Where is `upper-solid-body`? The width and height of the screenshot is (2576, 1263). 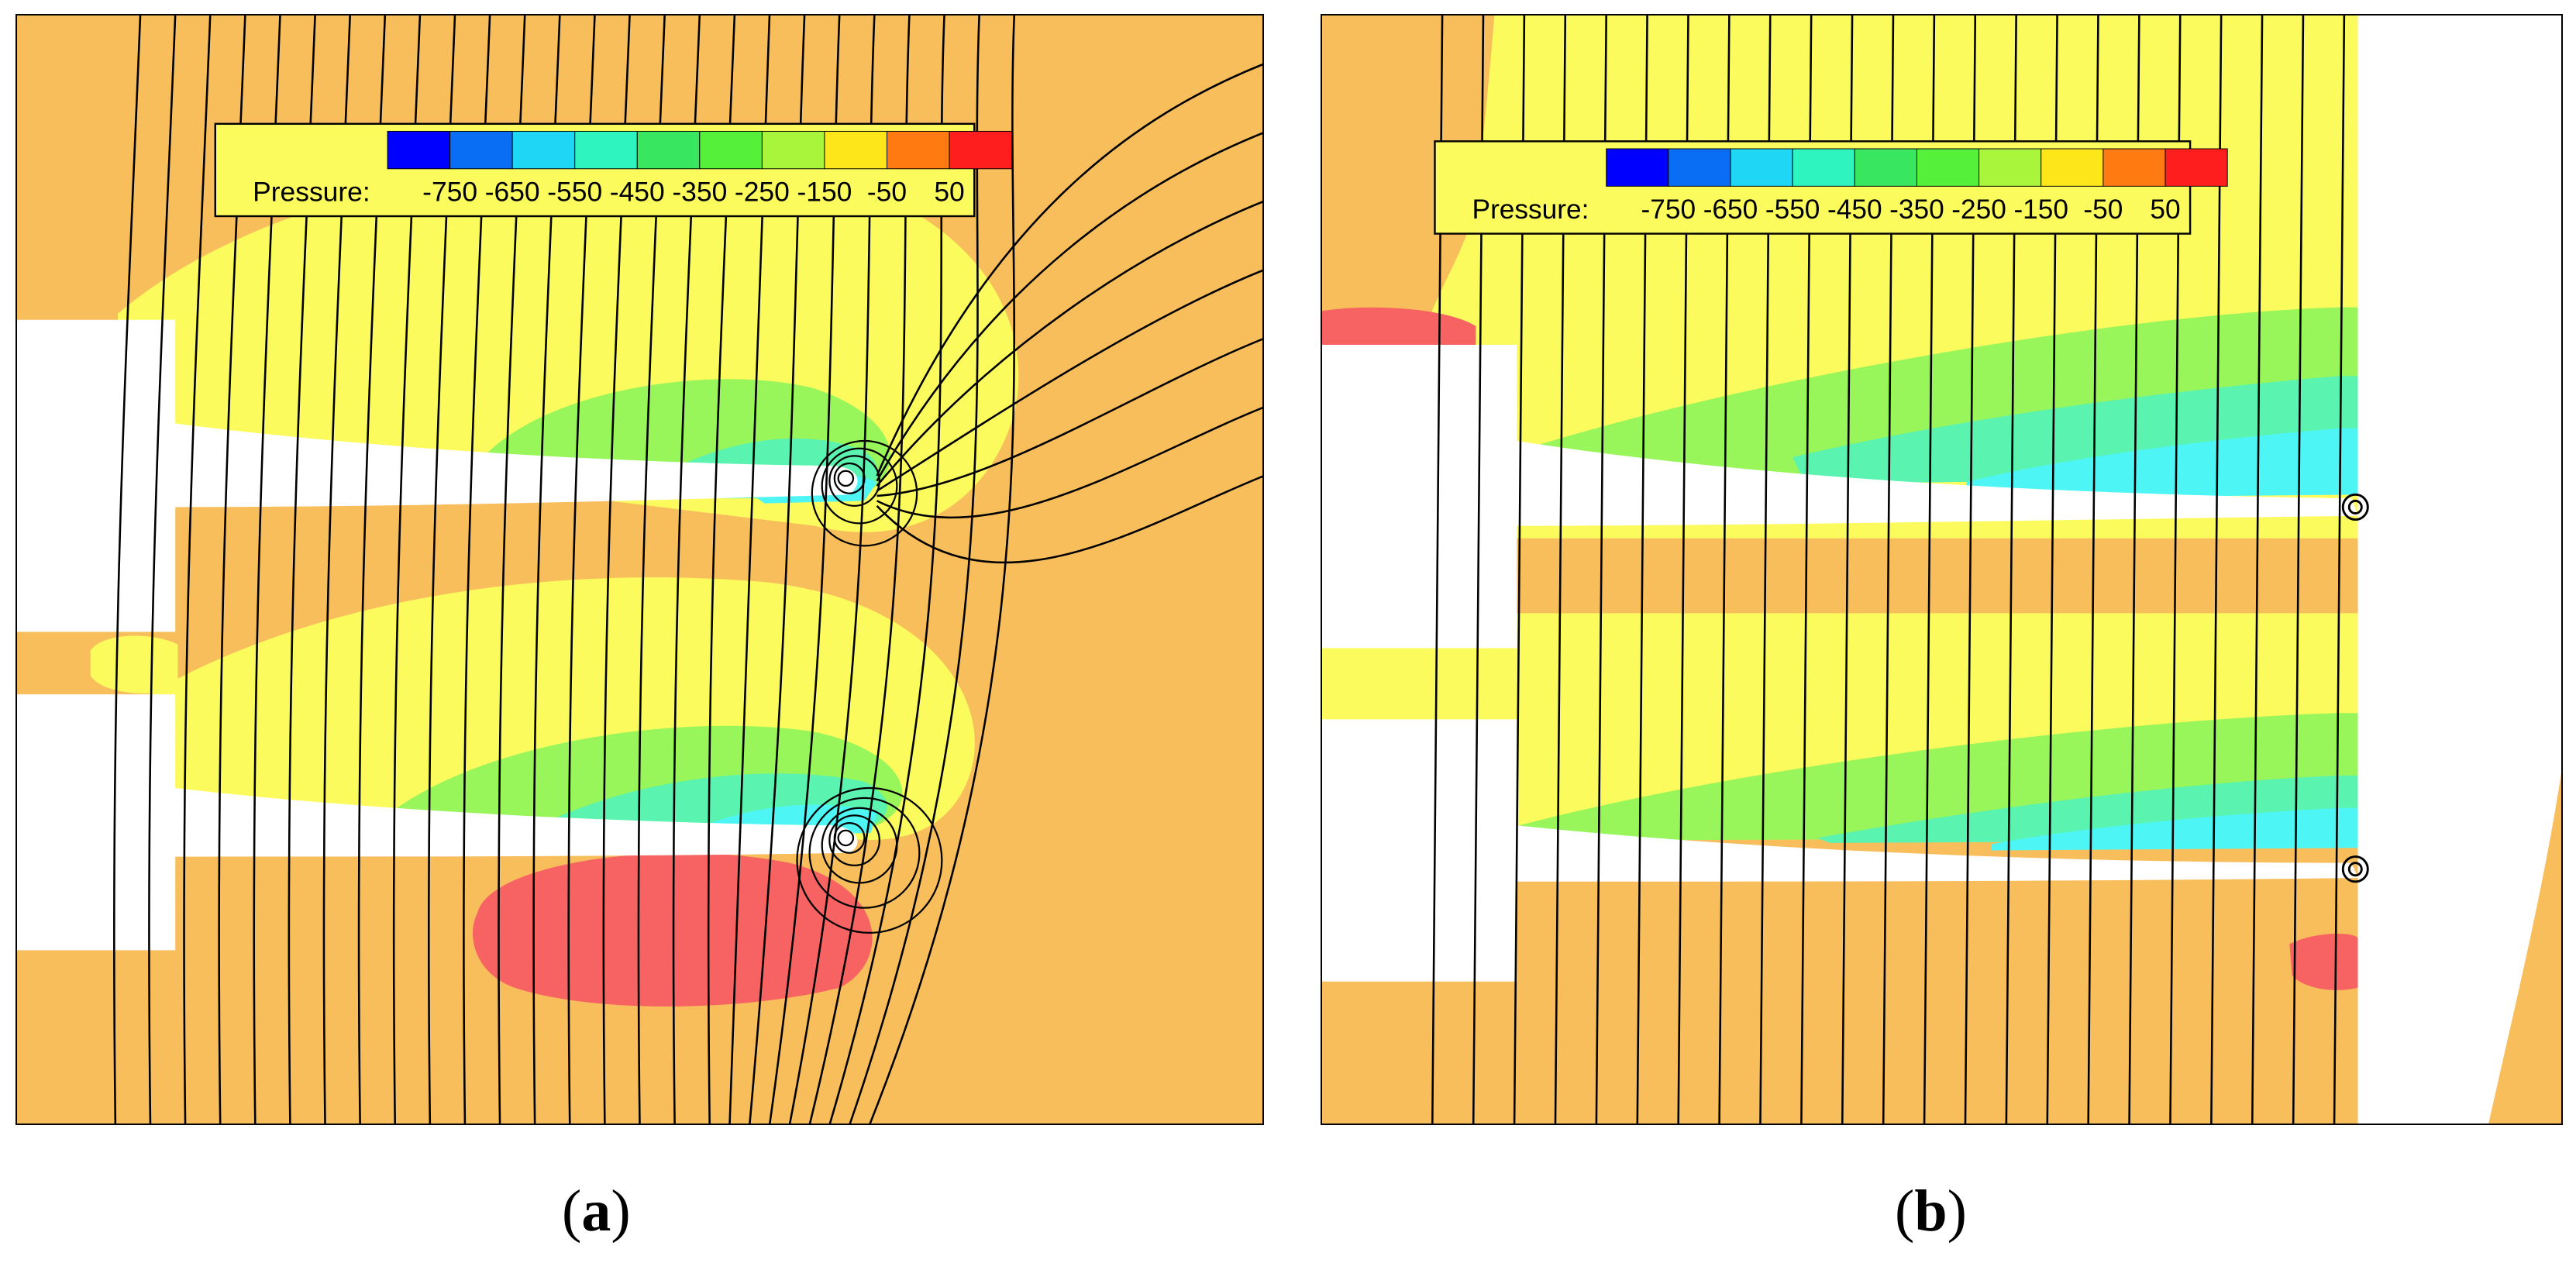
upper-solid-body is located at coordinates (1839, 496).